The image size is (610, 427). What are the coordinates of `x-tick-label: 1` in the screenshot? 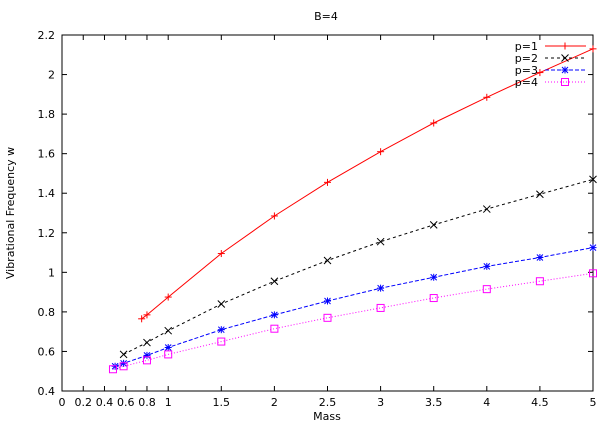 It's located at (168, 402).